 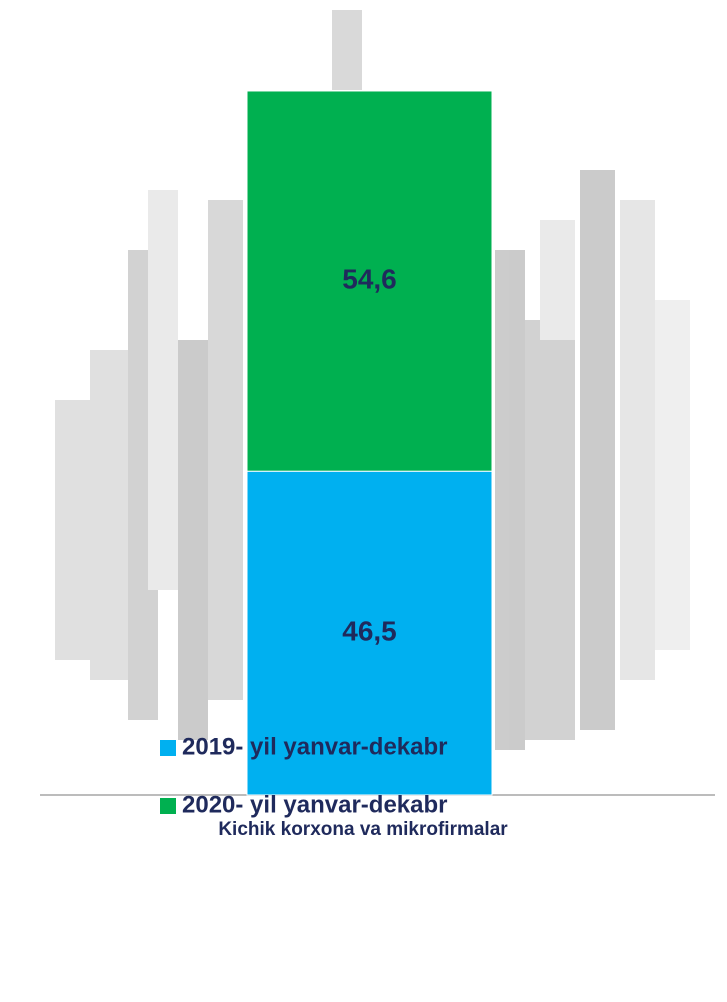 I want to click on legend-label: 2019- yil yanvar-dekabr, so click(x=315, y=746).